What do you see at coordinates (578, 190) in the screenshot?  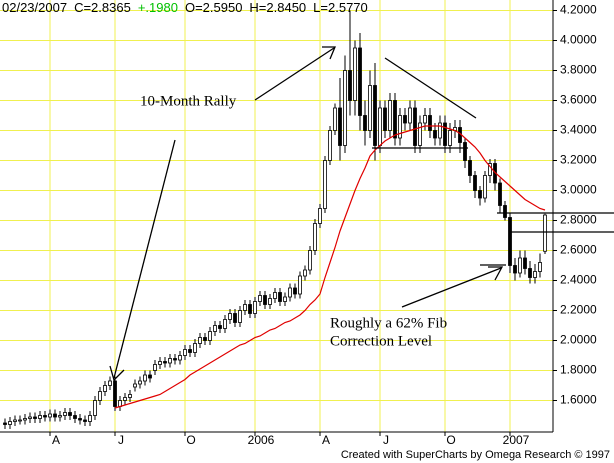 I see `y-tick-label: 3.0000` at bounding box center [578, 190].